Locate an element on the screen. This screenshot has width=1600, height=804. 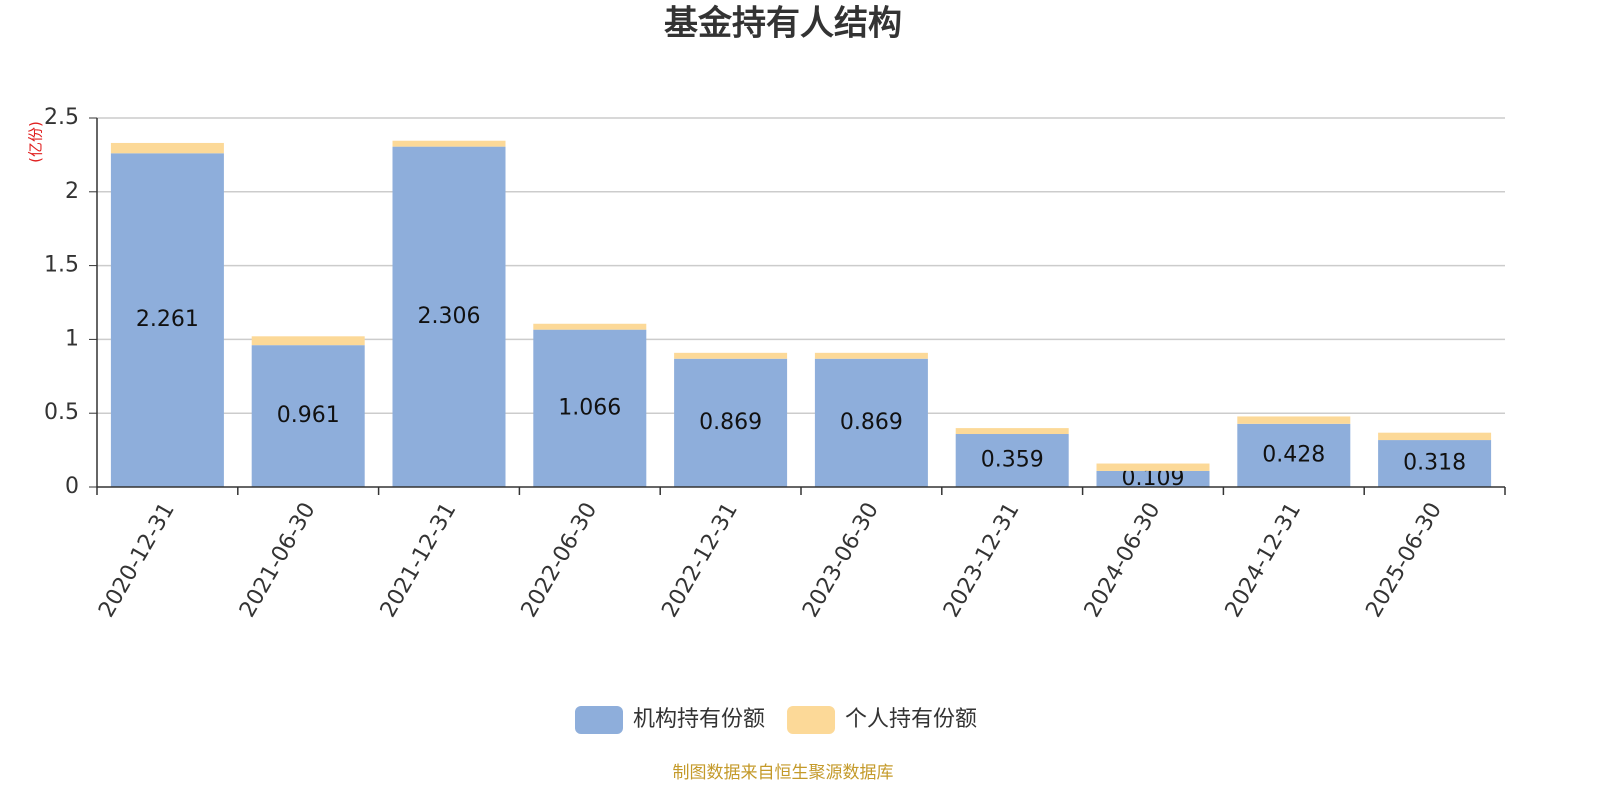
y-tick-label: 0 is located at coordinates (72, 486).